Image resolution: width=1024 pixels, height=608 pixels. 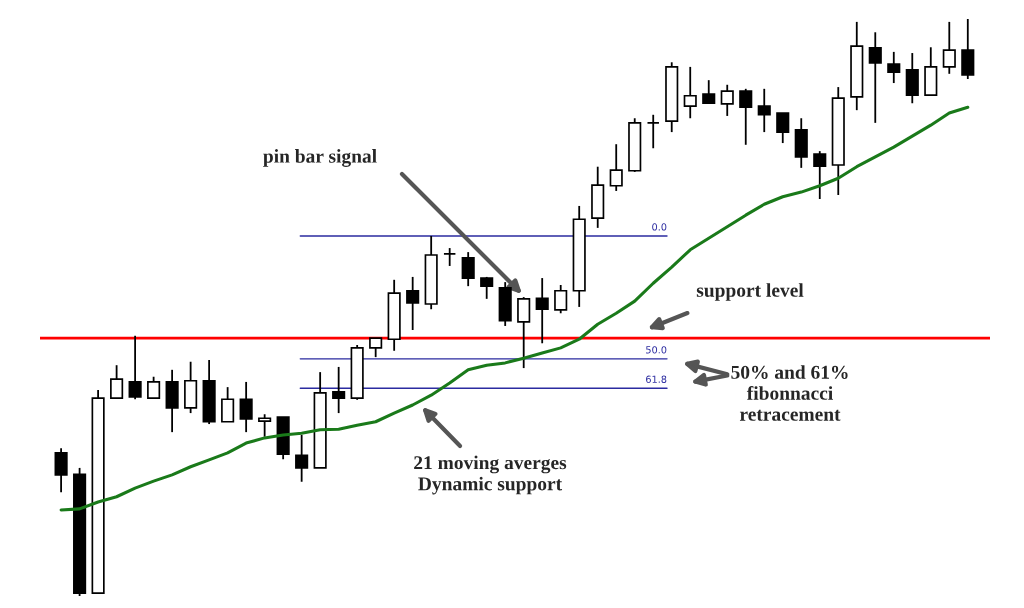 What do you see at coordinates (659, 227) in the screenshot?
I see `annotation: 0.0` at bounding box center [659, 227].